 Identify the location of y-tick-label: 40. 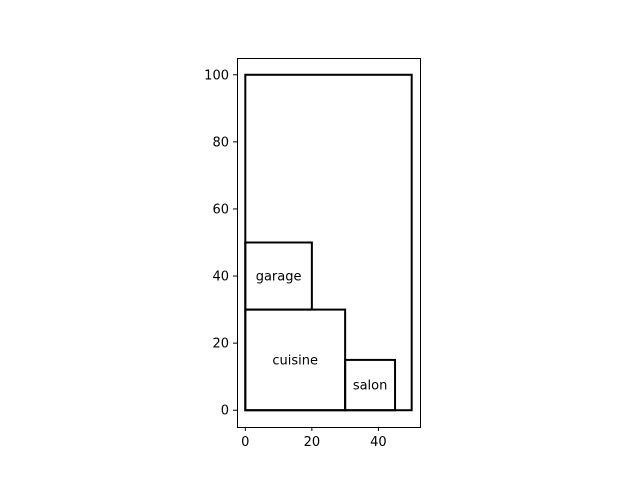
(220, 277).